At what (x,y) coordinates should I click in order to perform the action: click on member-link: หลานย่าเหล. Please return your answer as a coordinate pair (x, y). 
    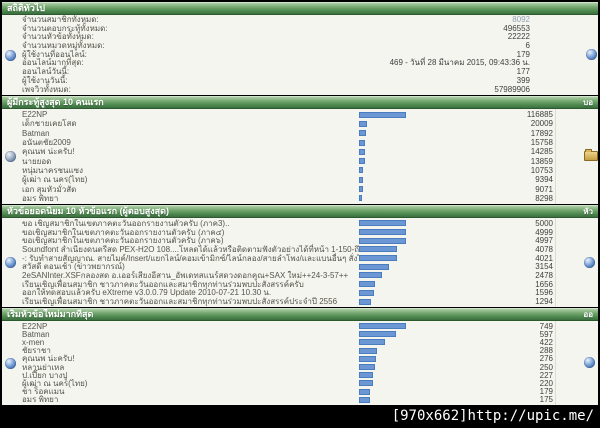
    Looking at the image, I should click on (43, 367).